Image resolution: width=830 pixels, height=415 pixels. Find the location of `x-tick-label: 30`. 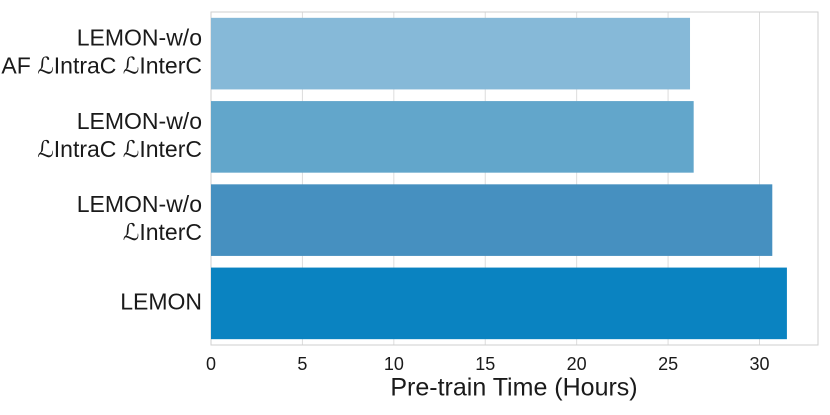

x-tick-label: 30 is located at coordinates (759, 364).